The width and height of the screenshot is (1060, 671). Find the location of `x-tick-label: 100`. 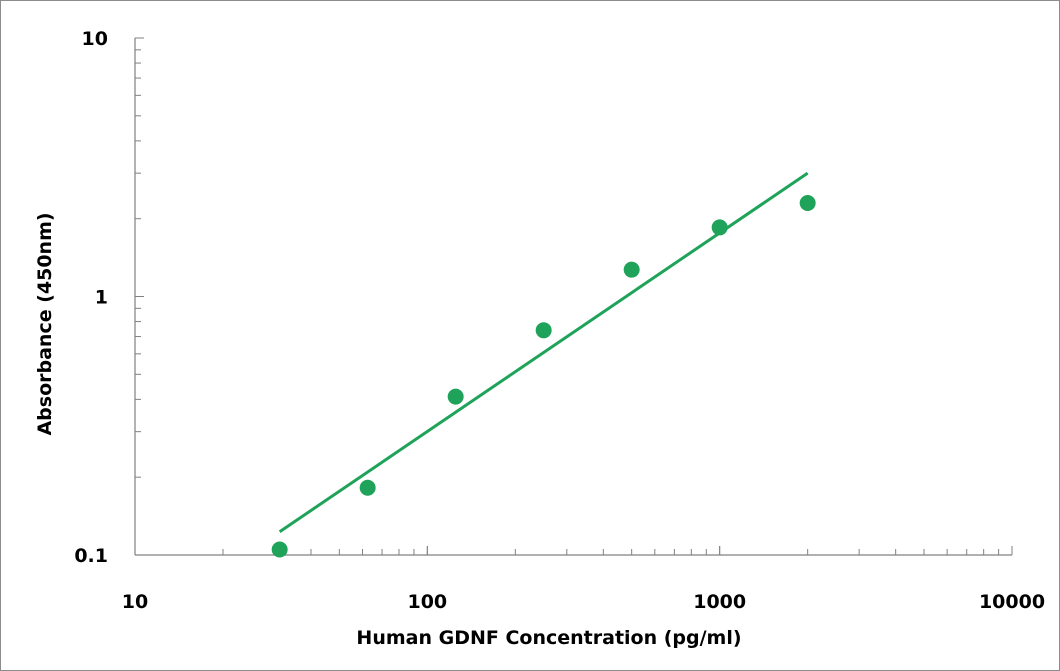

x-tick-label: 100 is located at coordinates (427, 602).